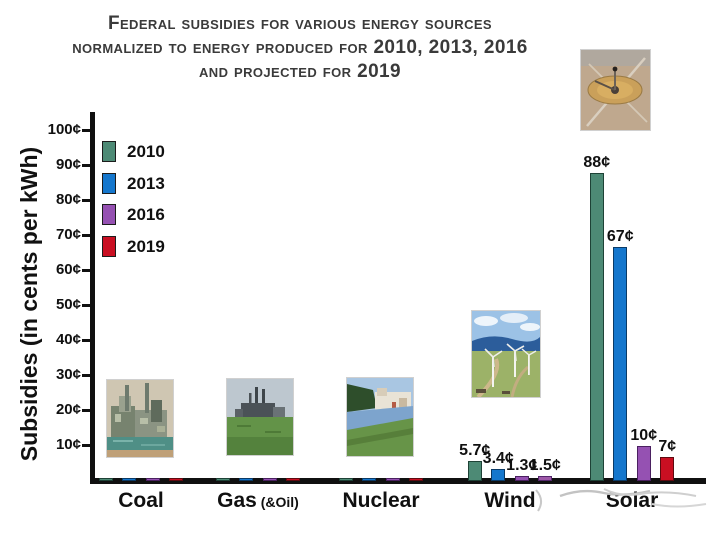  Describe the element at coordinates (498, 475) in the screenshot. I see `bar-wind-2013` at that location.